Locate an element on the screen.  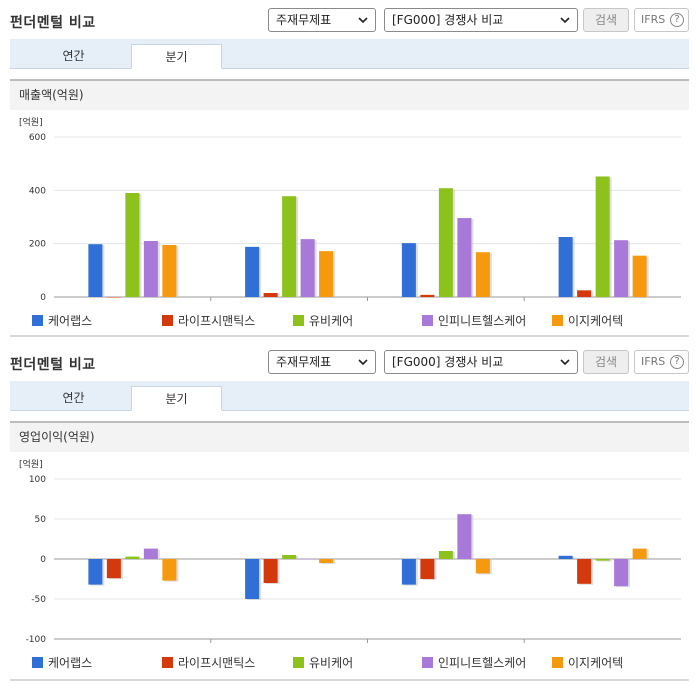
x-tick-label: 2023/09 is located at coordinates (289, 644).